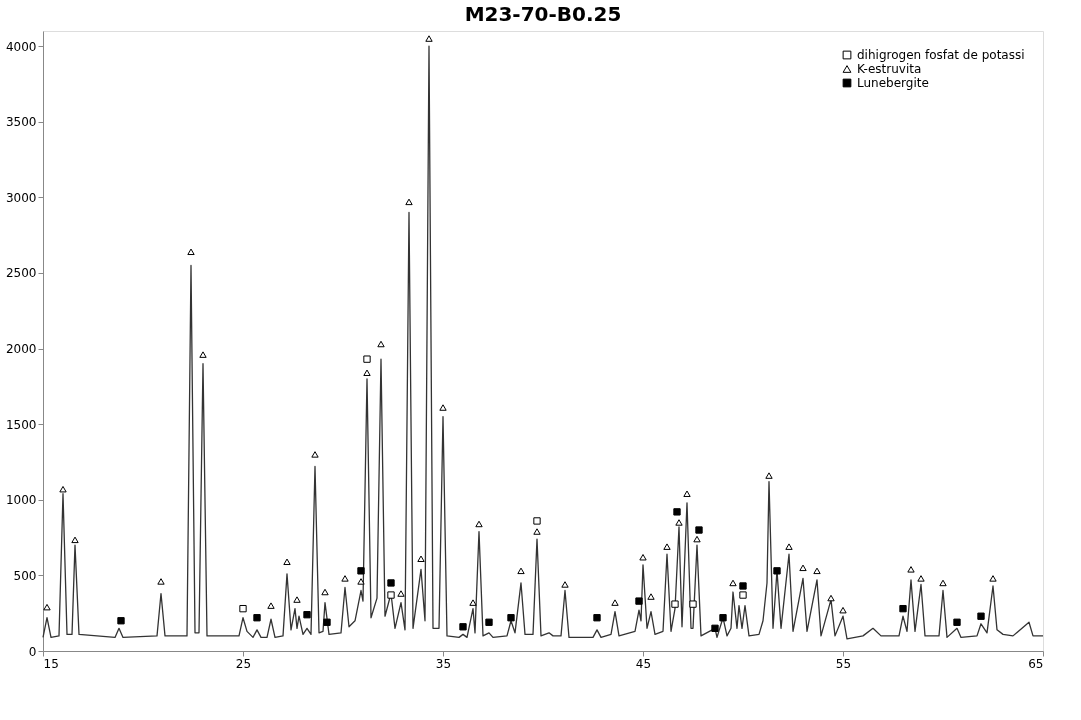  What do you see at coordinates (643, 663) in the screenshot?
I see `x-tick-label: 45` at bounding box center [643, 663].